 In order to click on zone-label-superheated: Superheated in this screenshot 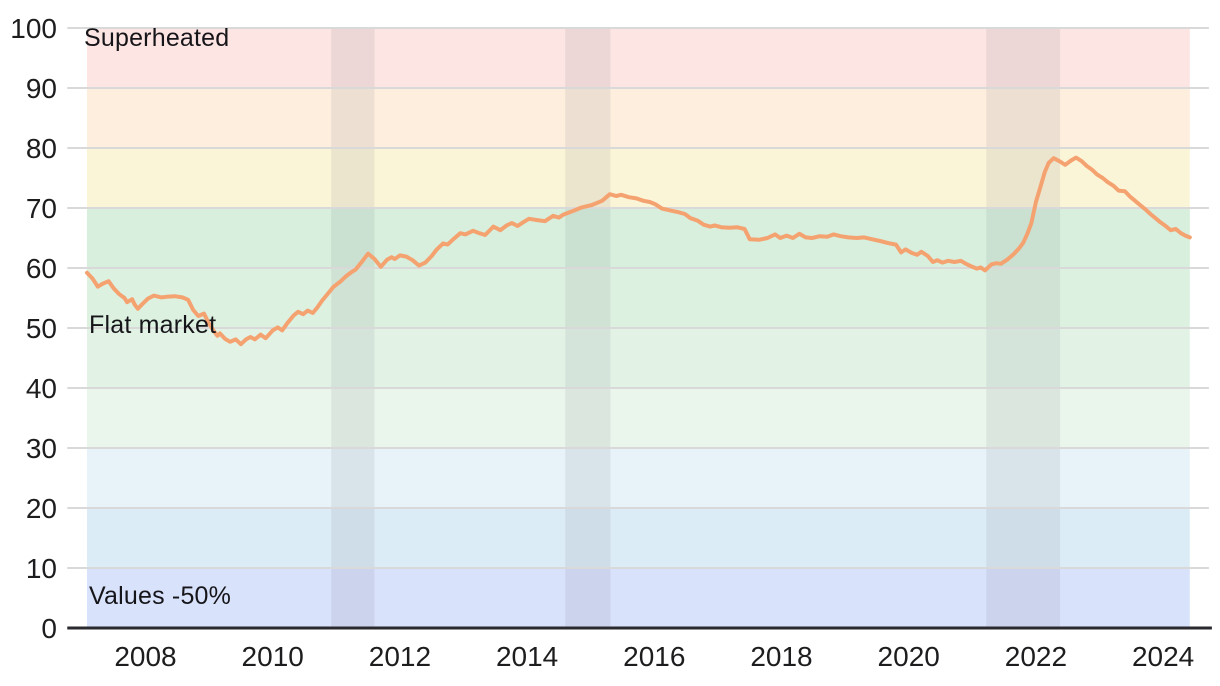, I will do `click(157, 38)`.